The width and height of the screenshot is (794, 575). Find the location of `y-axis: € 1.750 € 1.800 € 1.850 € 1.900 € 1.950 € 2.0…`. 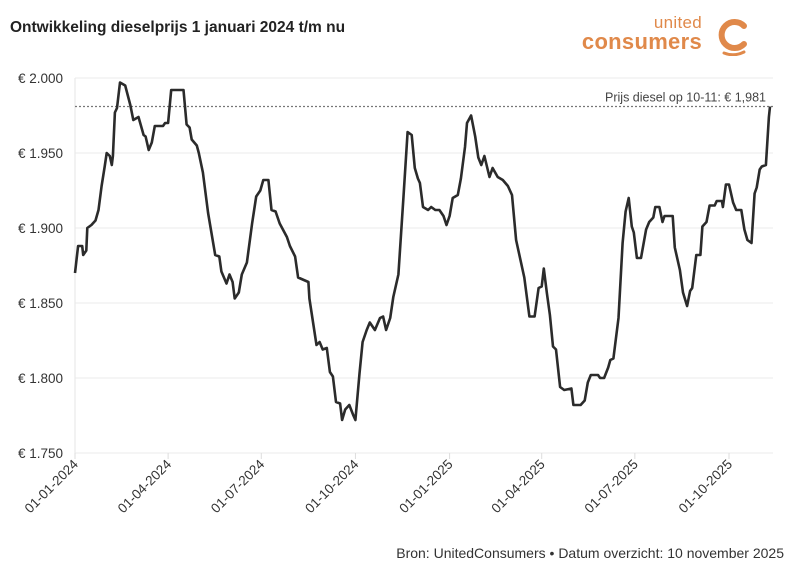

y-axis: € 1.750 € 1.800 € 1.850 € 1.900 € 1.950 € 2.0… is located at coordinates (40, 266).